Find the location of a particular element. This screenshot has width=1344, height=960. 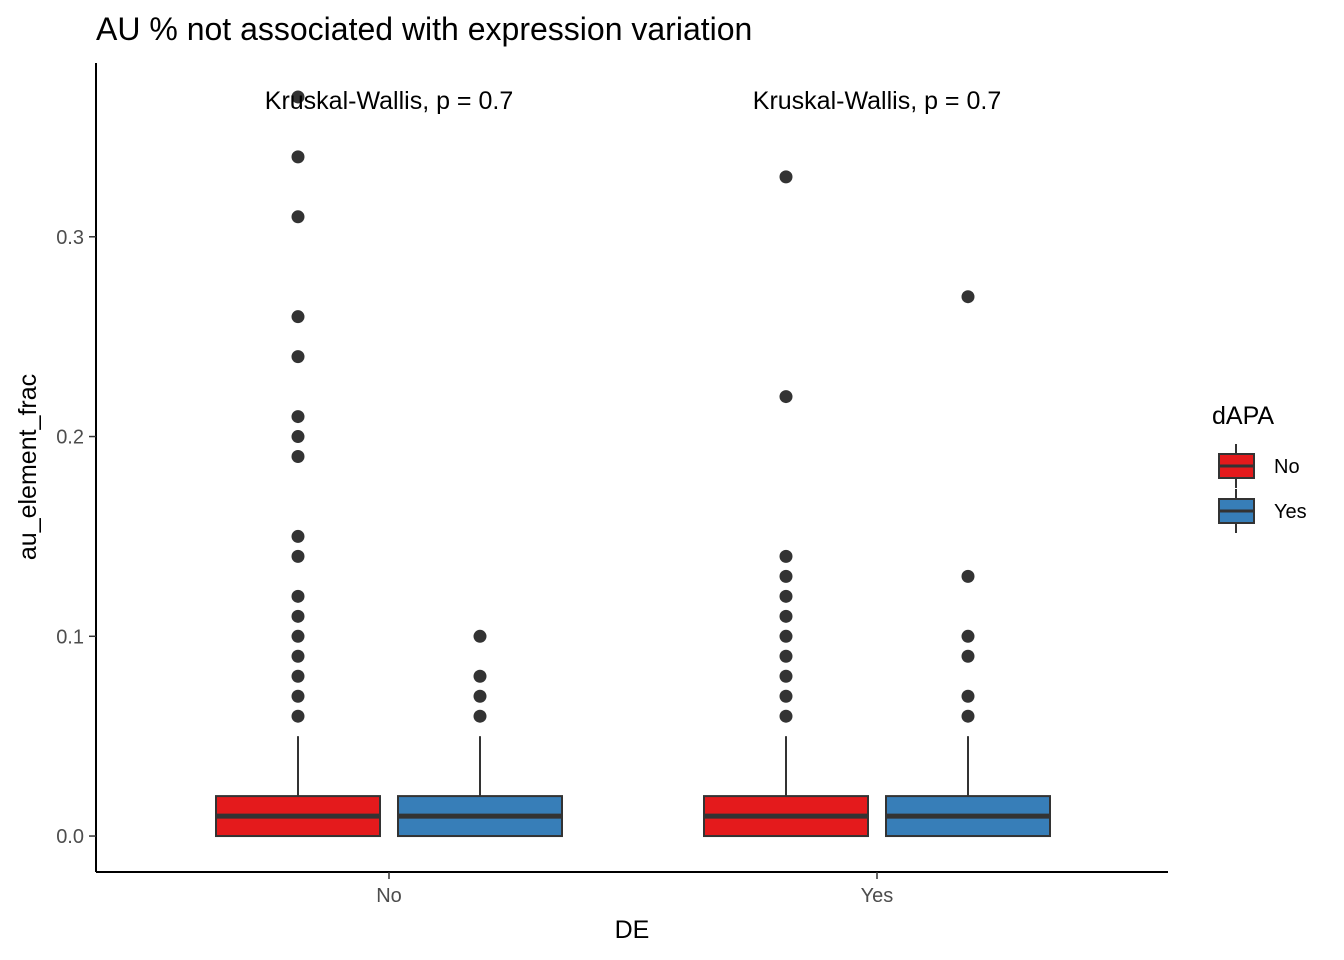

legend-item-yes: Yes is located at coordinates (1262, 511).